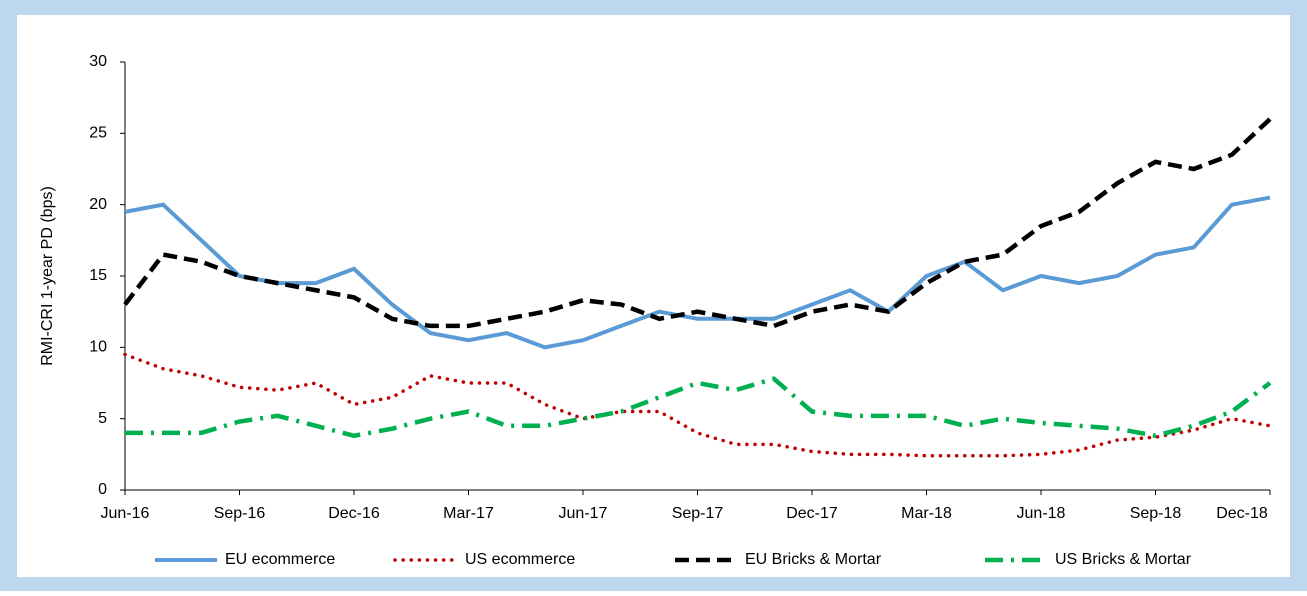  Describe the element at coordinates (240, 513) in the screenshot. I see `x-tick-label: Sep-16` at that location.